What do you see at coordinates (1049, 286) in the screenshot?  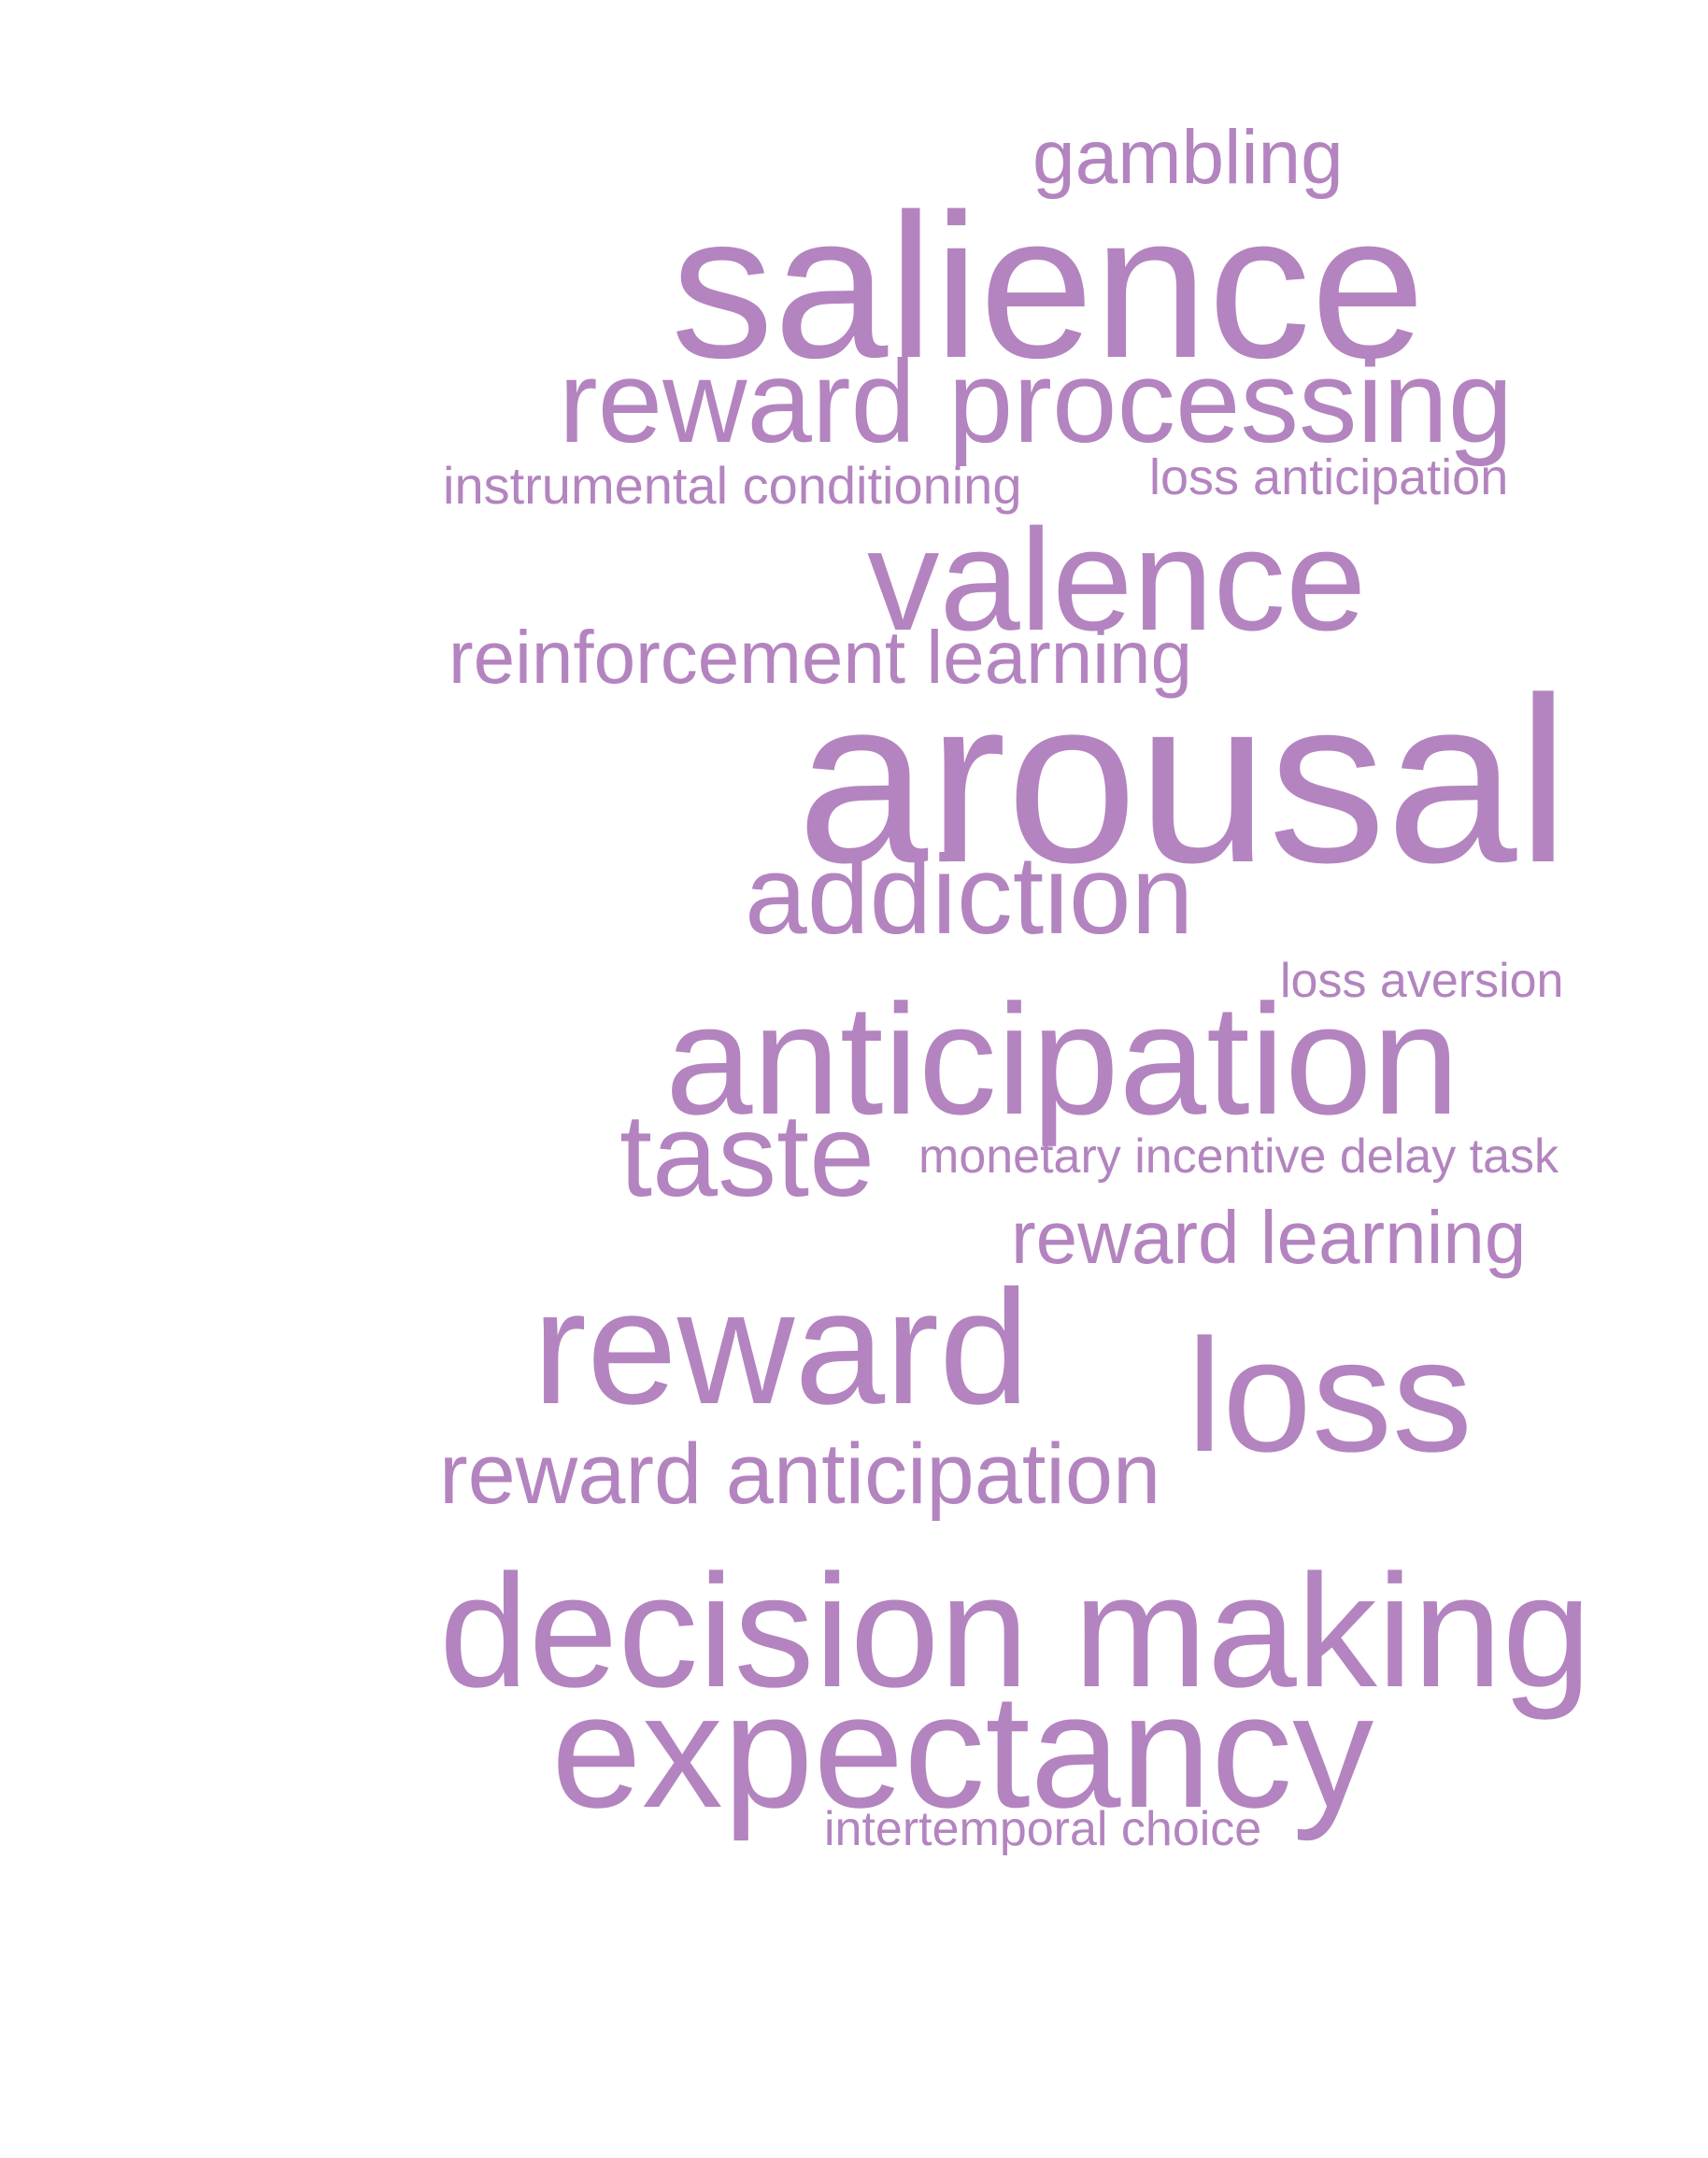 I see `word-salience: salience` at bounding box center [1049, 286].